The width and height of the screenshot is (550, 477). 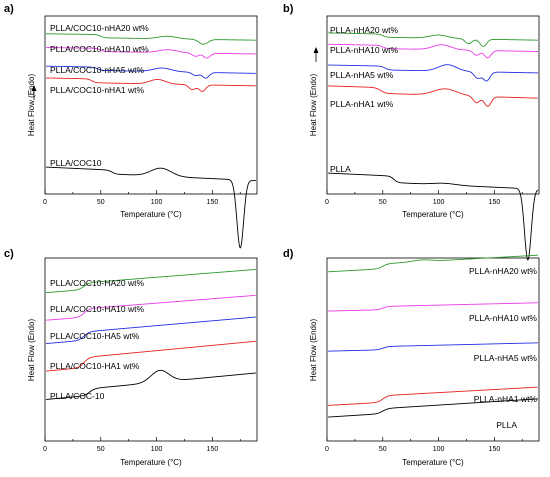 I want to click on panel-a-label-nha1: PLLA/COC10-nHA1 wt%, so click(x=97, y=90).